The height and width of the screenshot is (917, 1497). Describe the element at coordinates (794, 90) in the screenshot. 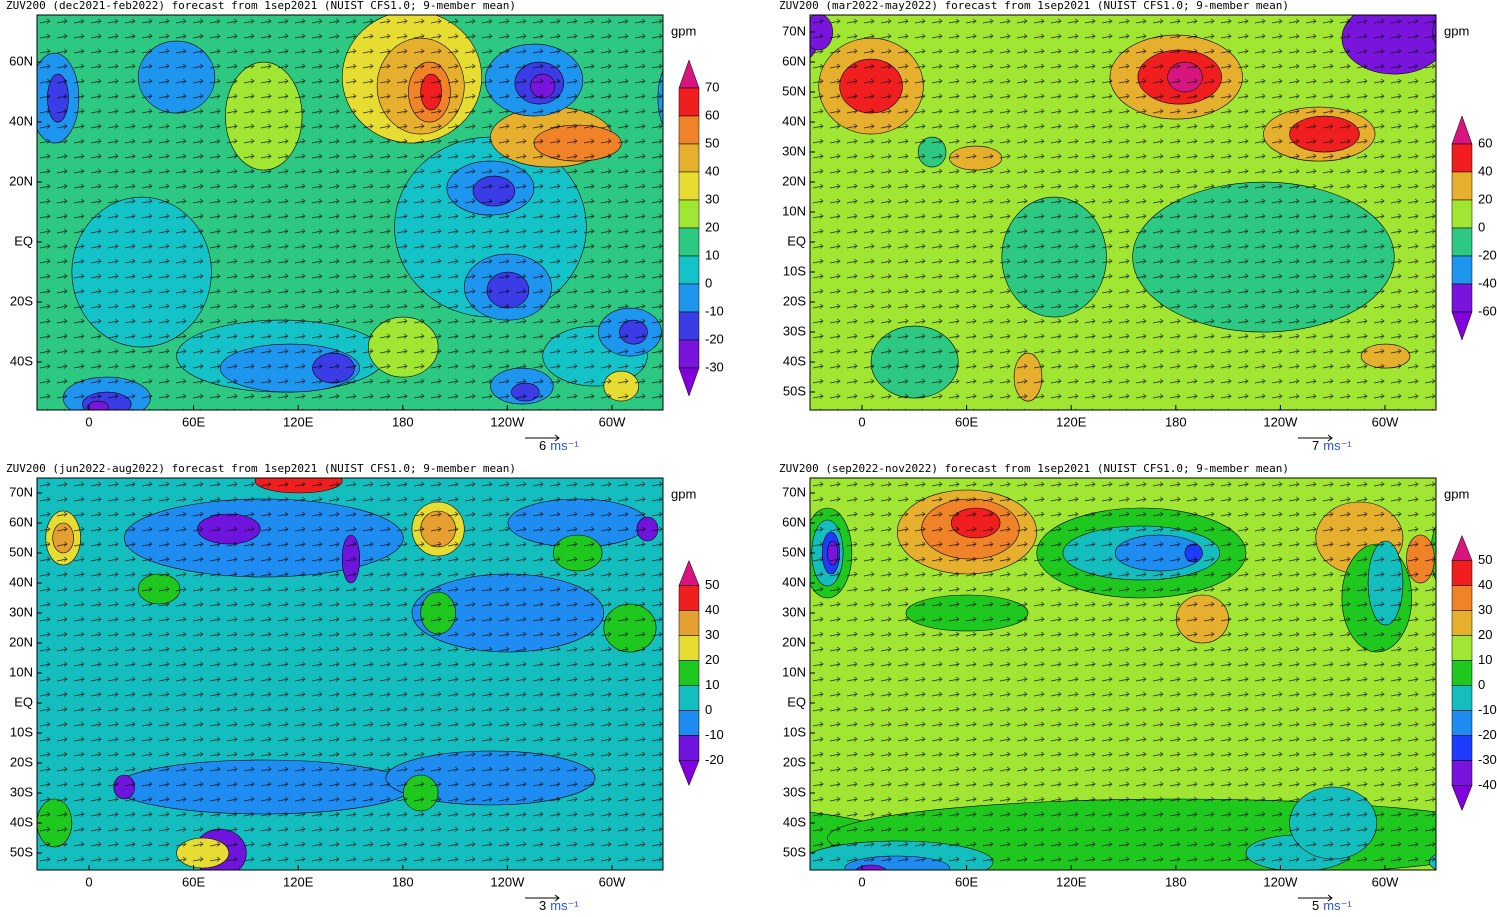

I see `lat-label: 50N` at that location.